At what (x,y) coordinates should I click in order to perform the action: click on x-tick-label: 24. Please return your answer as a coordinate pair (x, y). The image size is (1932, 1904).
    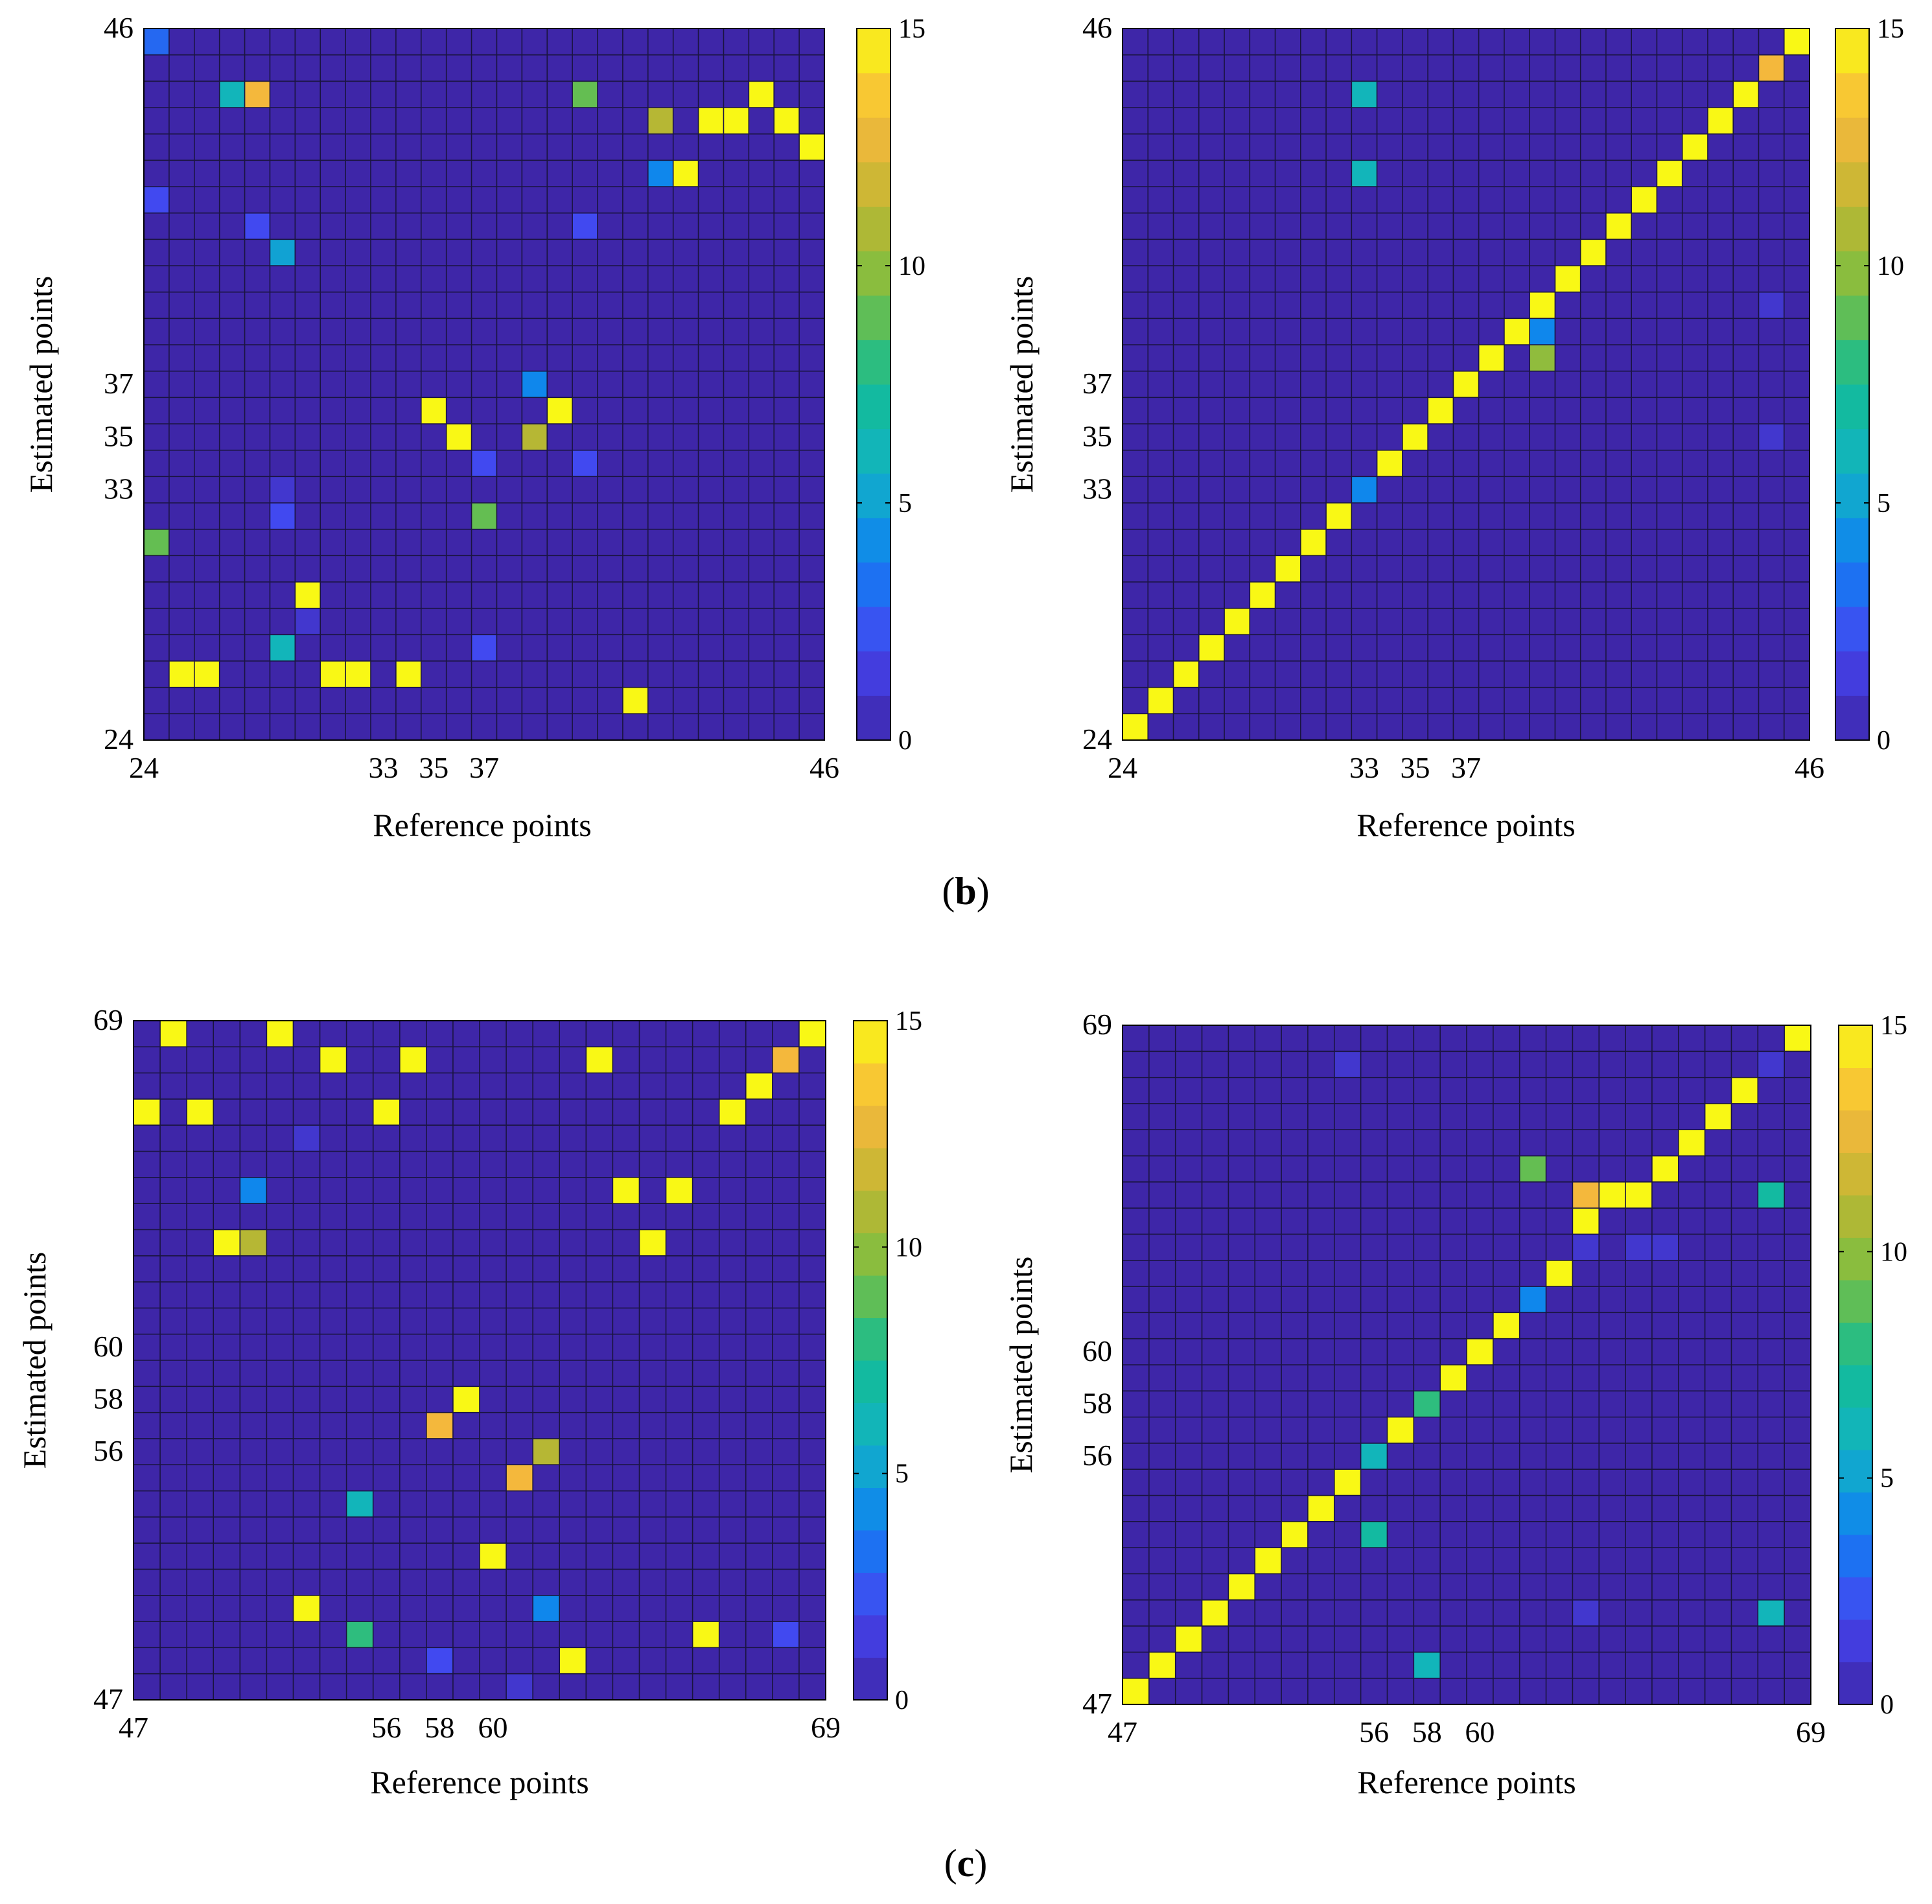
    Looking at the image, I should click on (144, 767).